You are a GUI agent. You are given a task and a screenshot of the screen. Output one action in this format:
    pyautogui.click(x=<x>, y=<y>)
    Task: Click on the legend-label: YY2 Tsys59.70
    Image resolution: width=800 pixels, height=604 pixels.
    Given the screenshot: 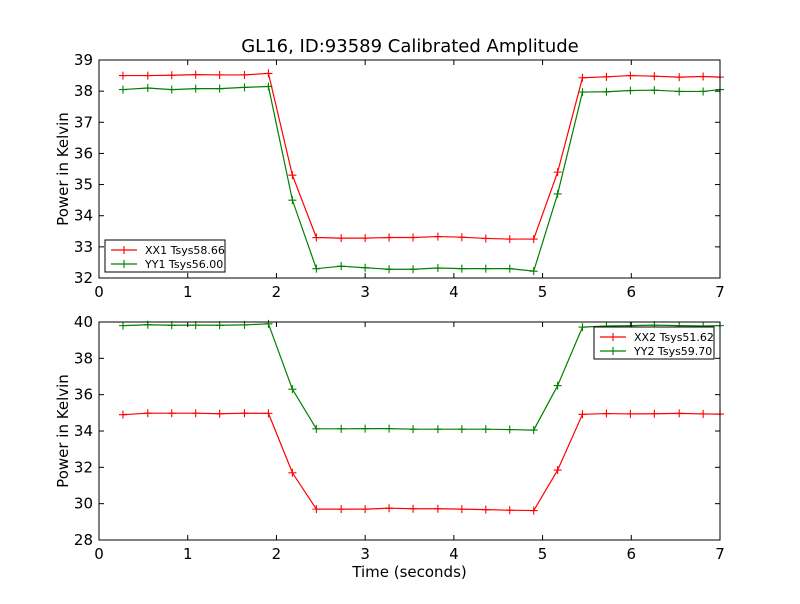 What is the action you would take?
    pyautogui.click(x=672, y=351)
    